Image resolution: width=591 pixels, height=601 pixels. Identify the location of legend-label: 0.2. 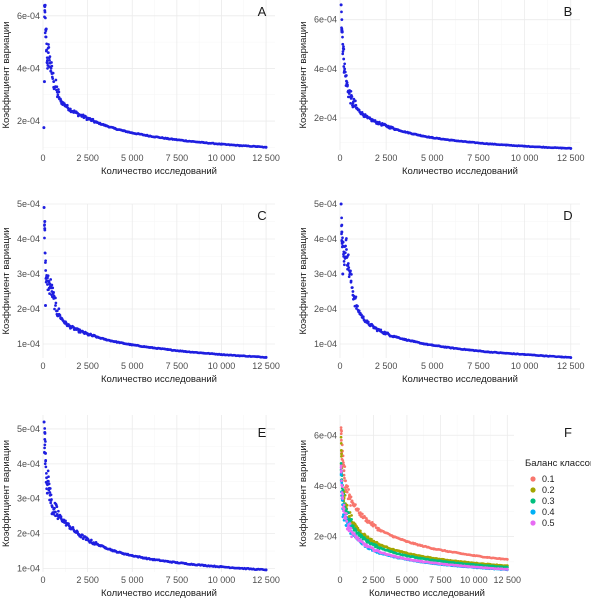
(548, 490).